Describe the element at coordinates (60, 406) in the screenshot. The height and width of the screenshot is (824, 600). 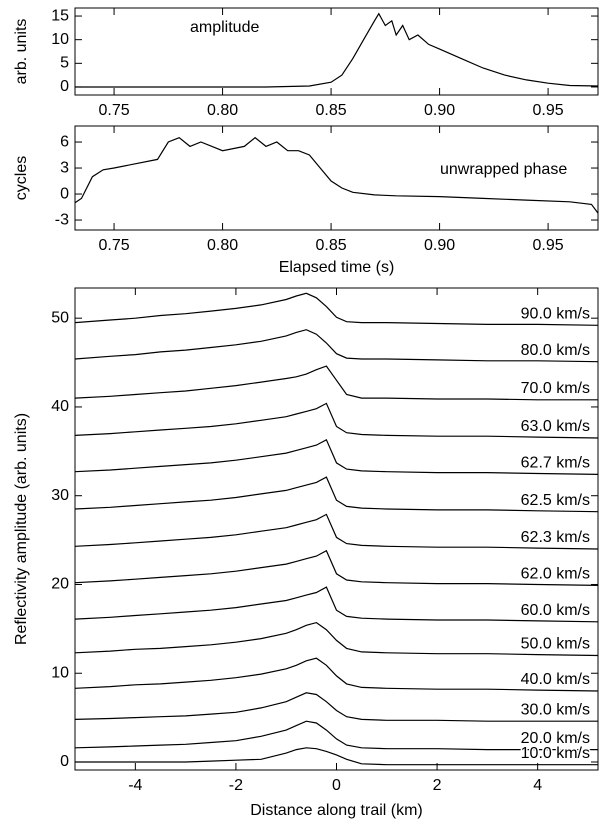
I see `y-tick-label: 40` at that location.